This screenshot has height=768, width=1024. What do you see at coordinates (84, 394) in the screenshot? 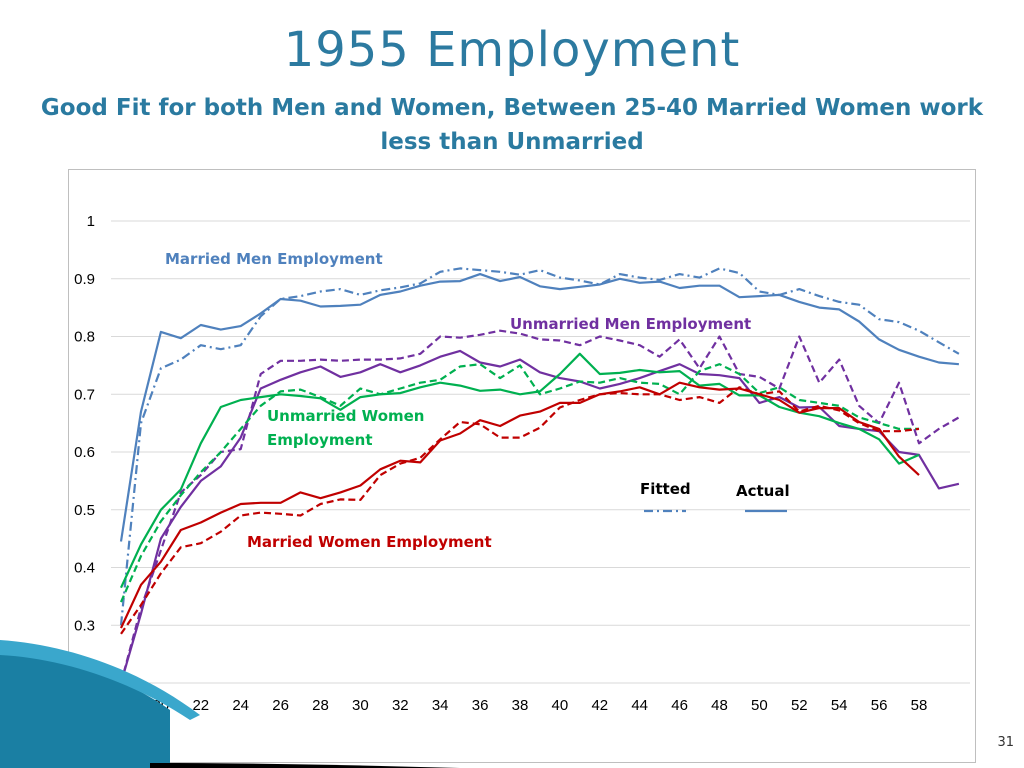
I see `y-tick-label: 0.7` at bounding box center [84, 394].